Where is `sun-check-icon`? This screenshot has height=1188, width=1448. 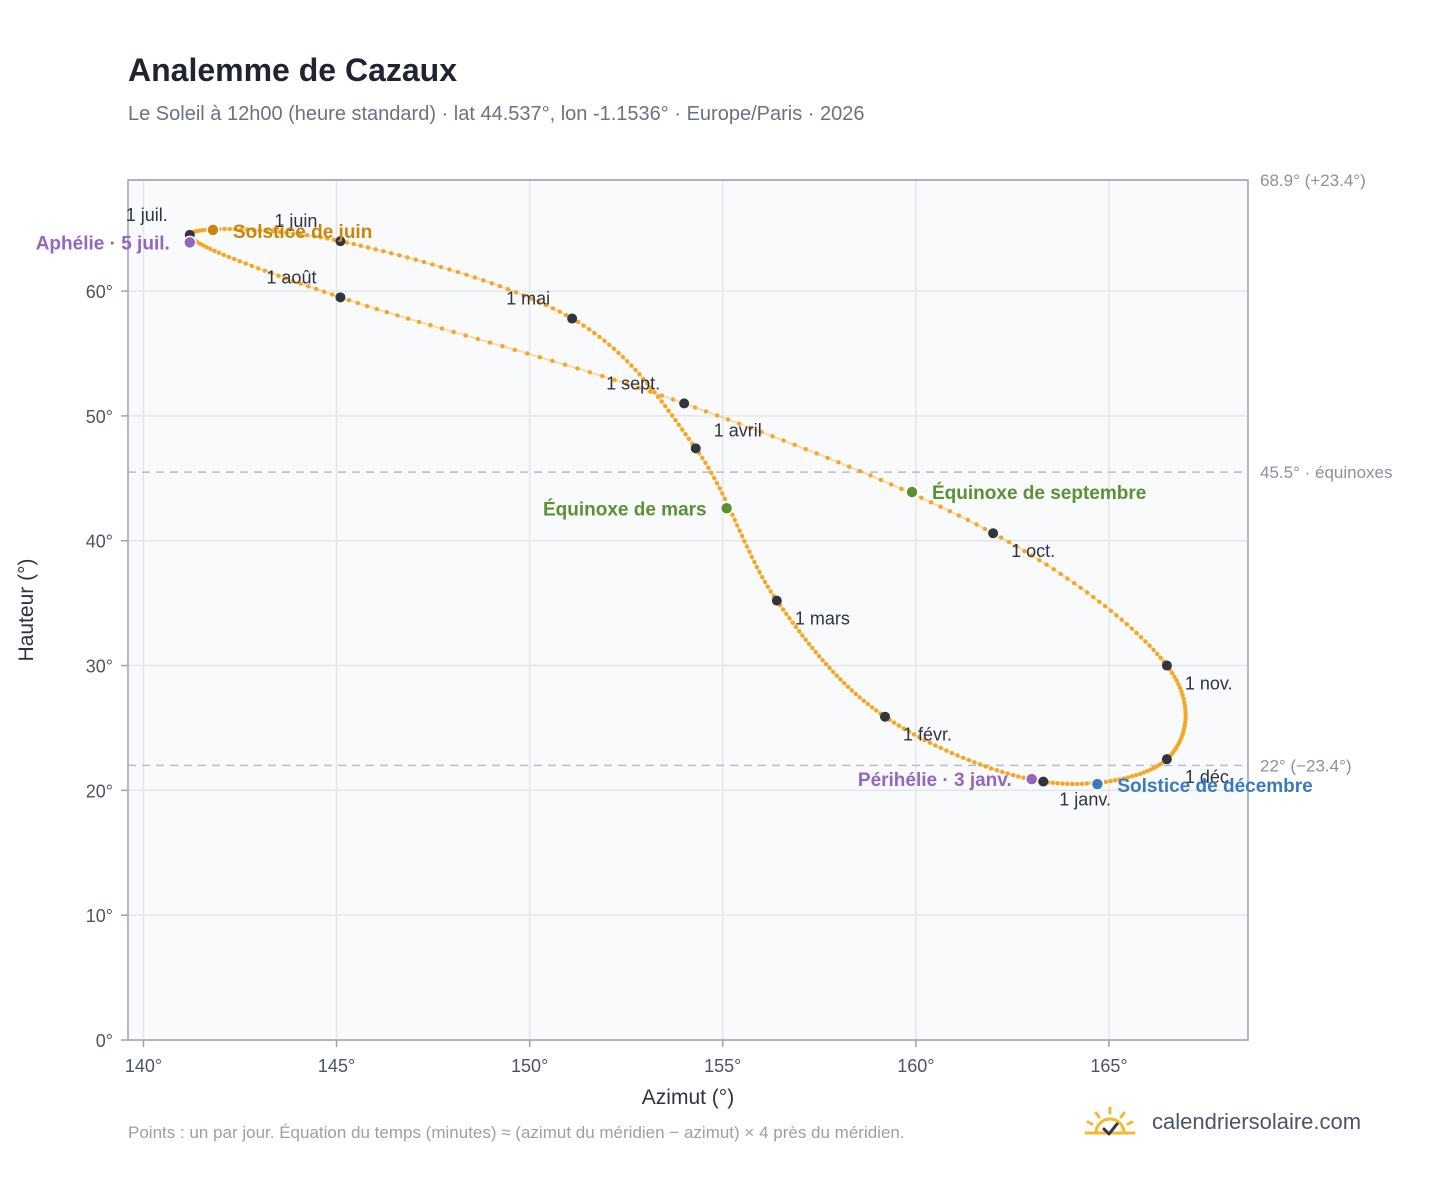 sun-check-icon is located at coordinates (1110, 1121).